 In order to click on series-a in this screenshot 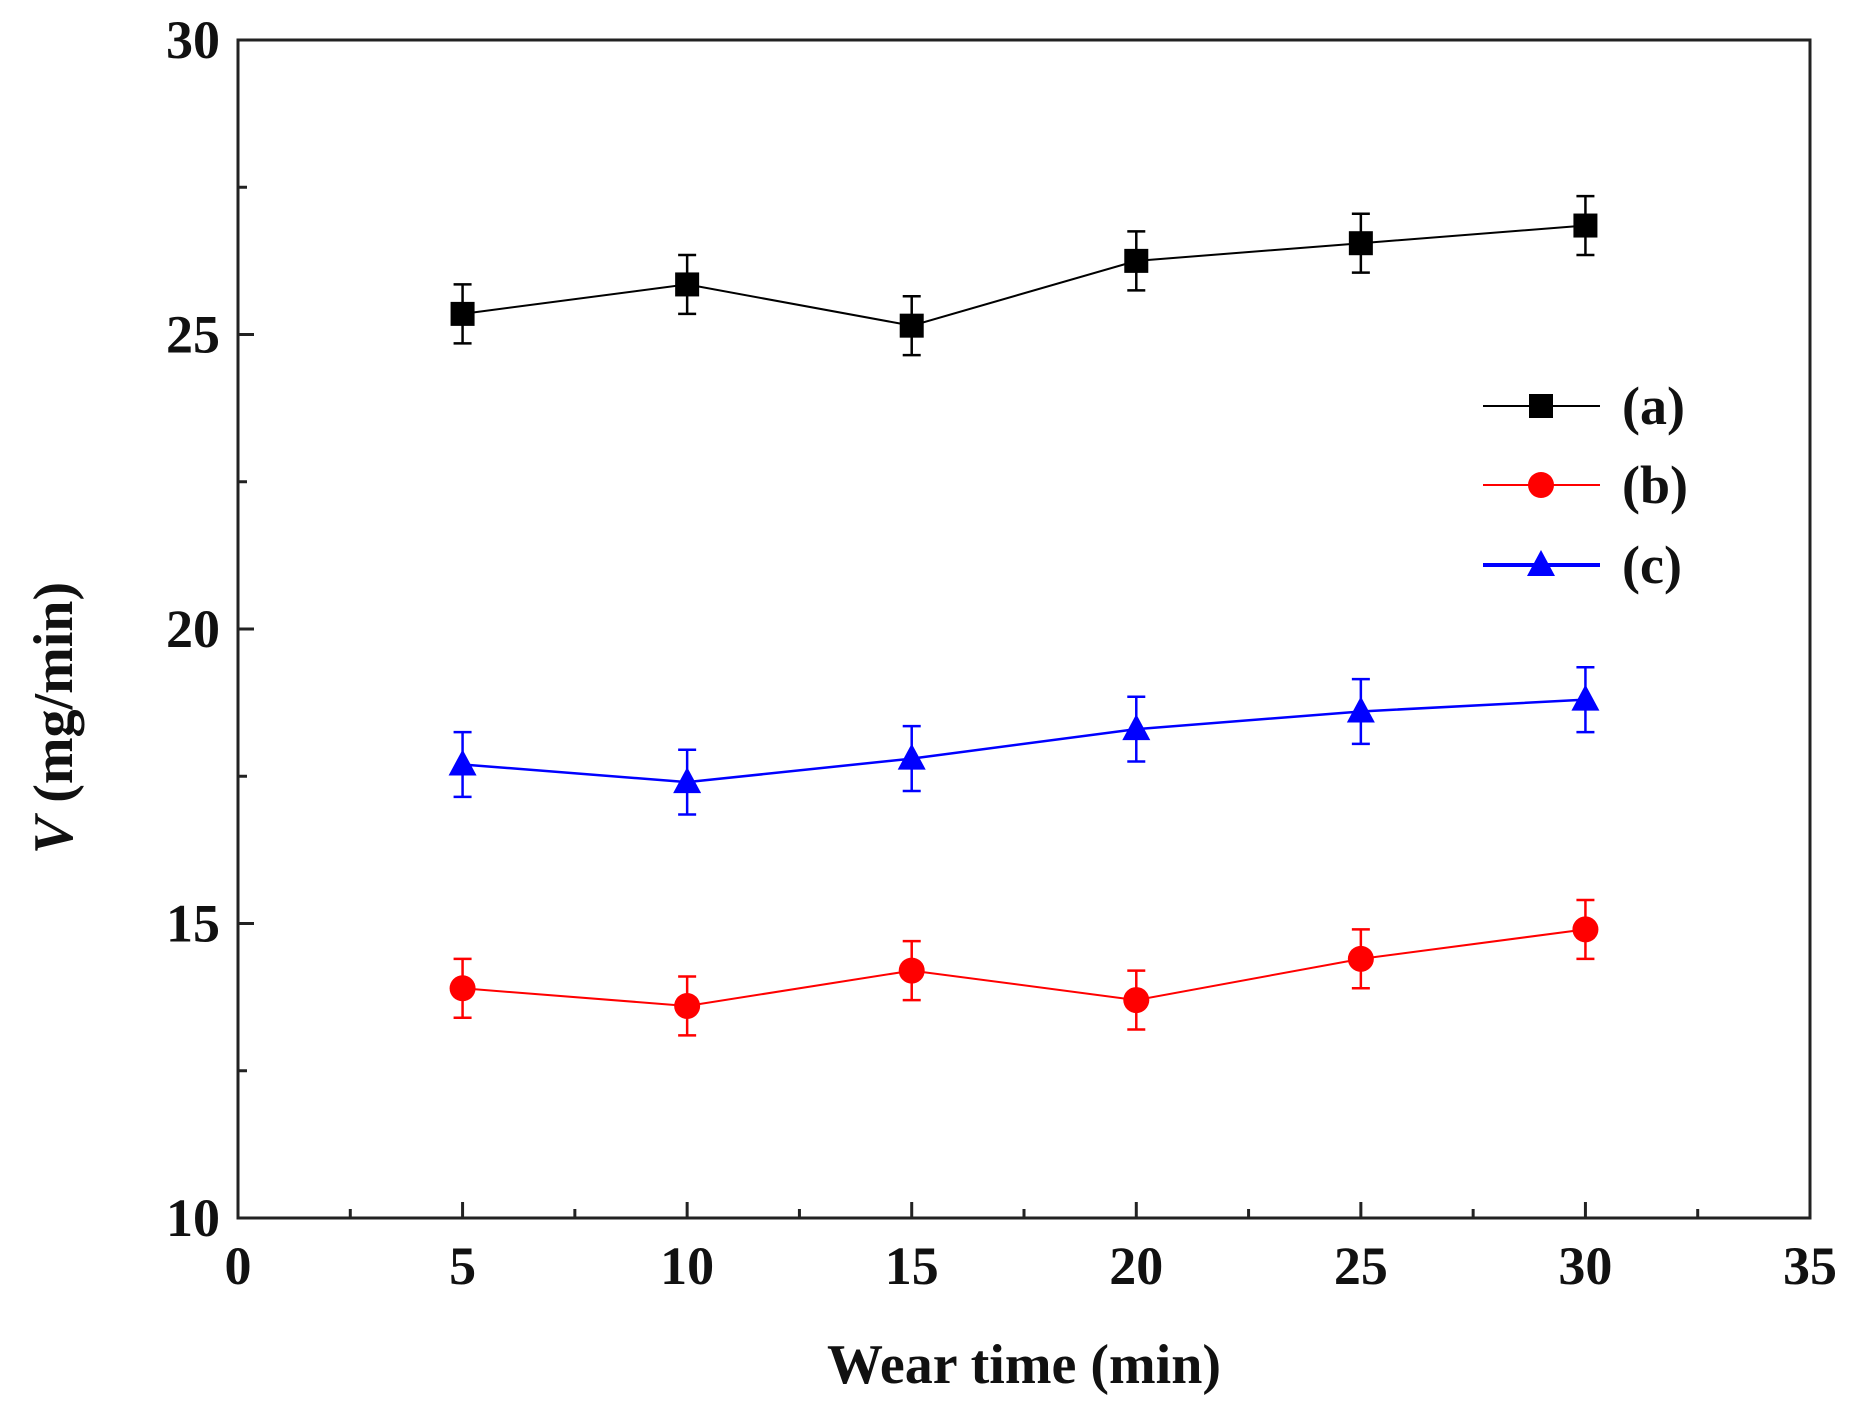, I will do `click(1024, 275)`.